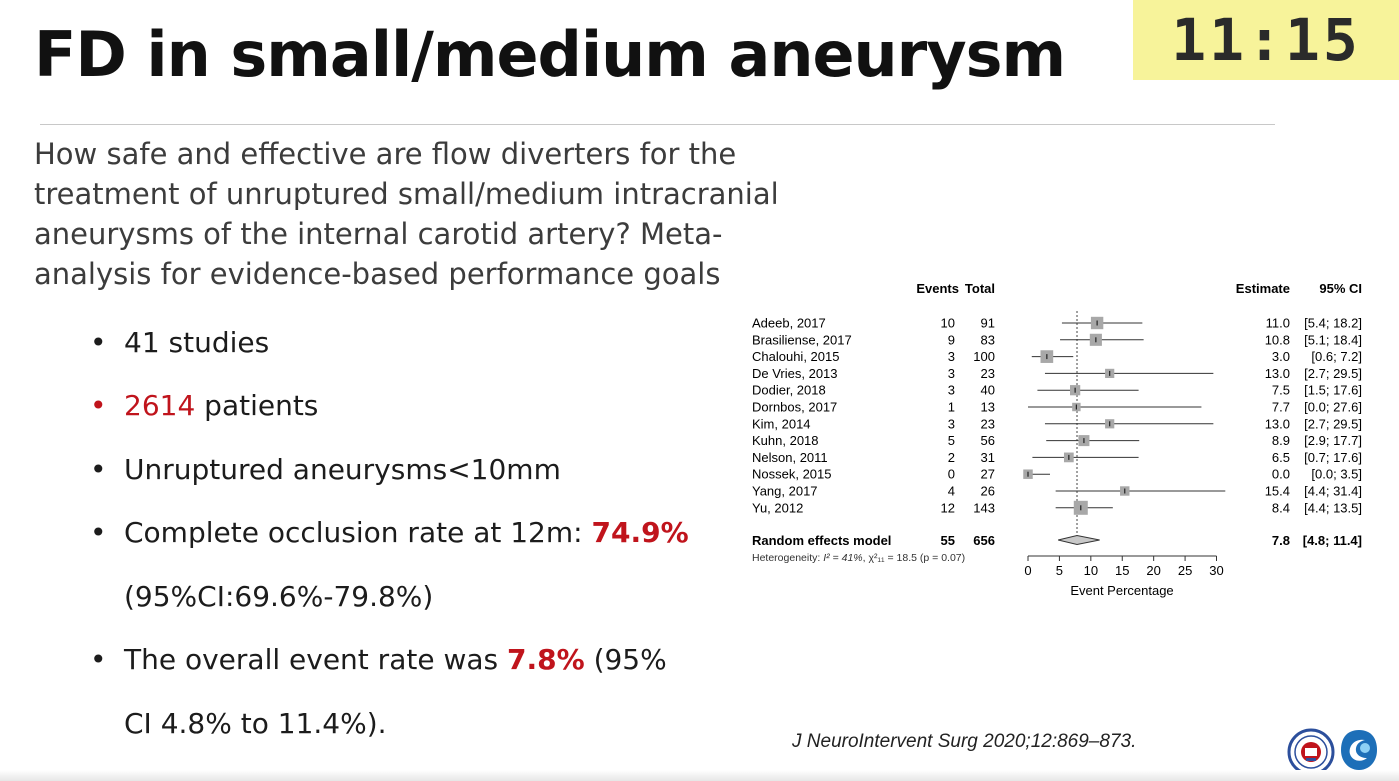 The width and height of the screenshot is (1399, 781). I want to click on pooled-events: 55, so click(948, 540).